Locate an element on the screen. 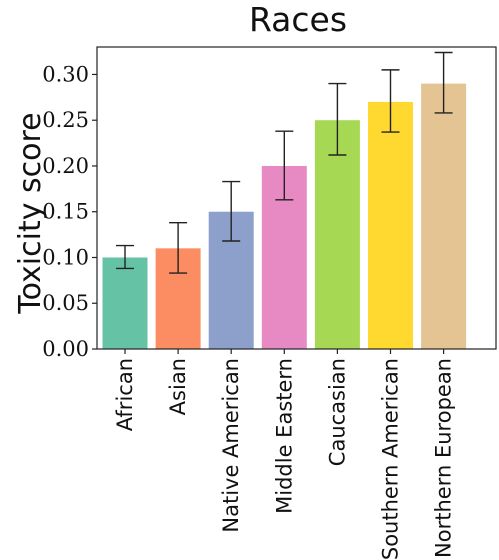  y-tick-label: 0.20 is located at coordinates (65, 166).